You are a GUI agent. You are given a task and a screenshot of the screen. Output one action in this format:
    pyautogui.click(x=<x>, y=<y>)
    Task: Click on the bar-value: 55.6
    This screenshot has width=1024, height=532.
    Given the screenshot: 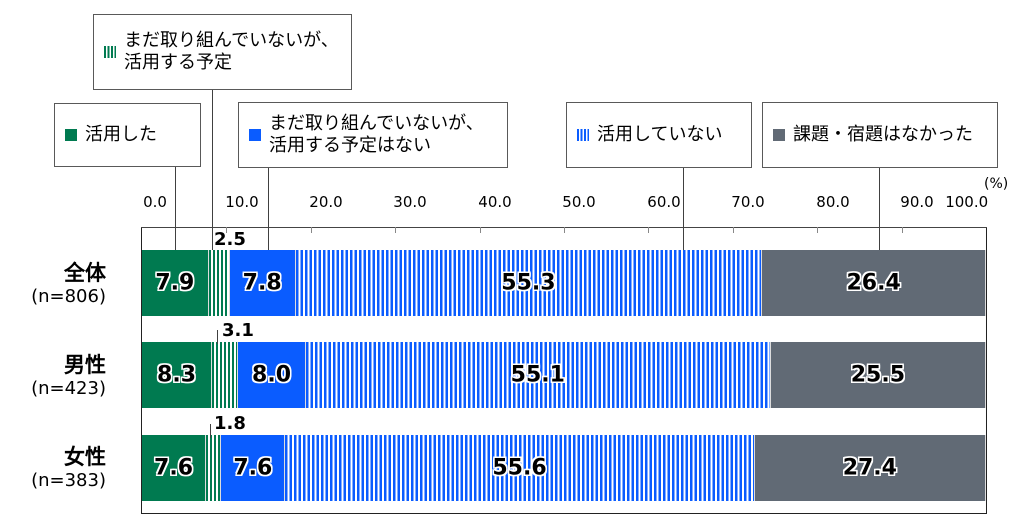 What is the action you would take?
    pyautogui.click(x=519, y=468)
    